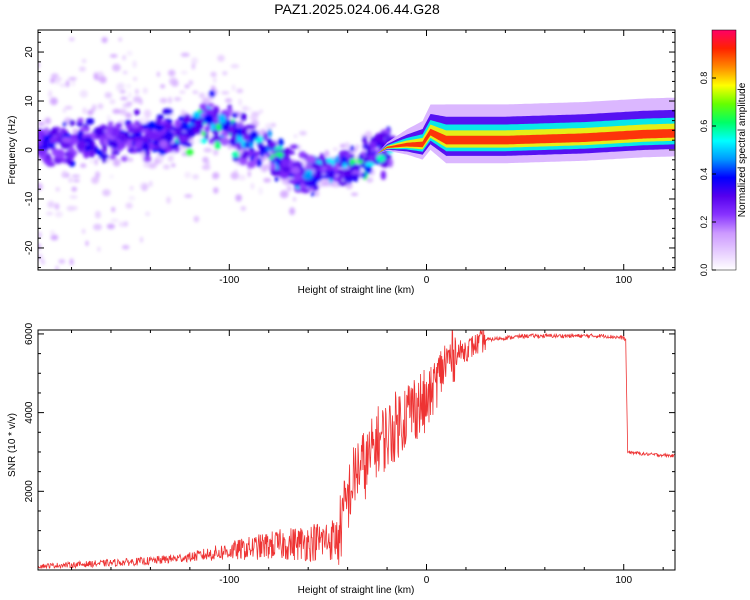  Describe the element at coordinates (704, 222) in the screenshot. I see `colorbar-tick-label: 0.2` at that location.